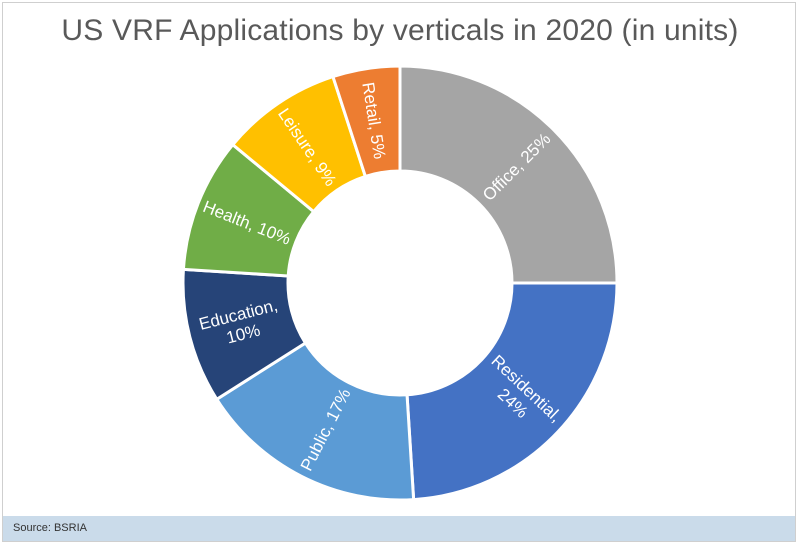  Describe the element at coordinates (399, 528) in the screenshot. I see `footer-bar: Source: BSRIA` at that location.